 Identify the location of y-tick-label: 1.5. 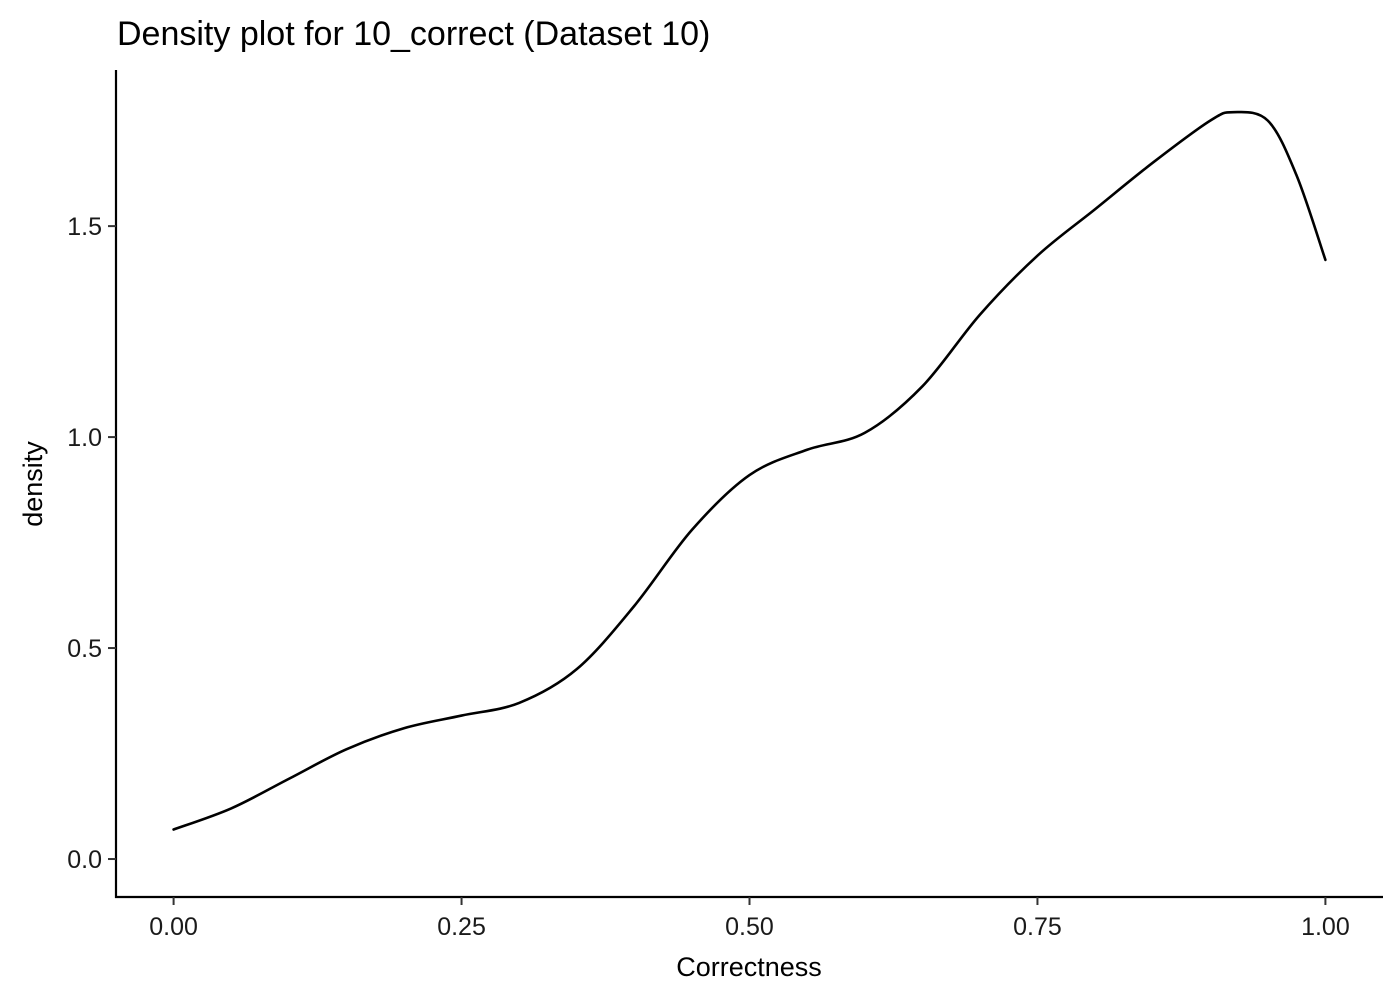
(84, 227).